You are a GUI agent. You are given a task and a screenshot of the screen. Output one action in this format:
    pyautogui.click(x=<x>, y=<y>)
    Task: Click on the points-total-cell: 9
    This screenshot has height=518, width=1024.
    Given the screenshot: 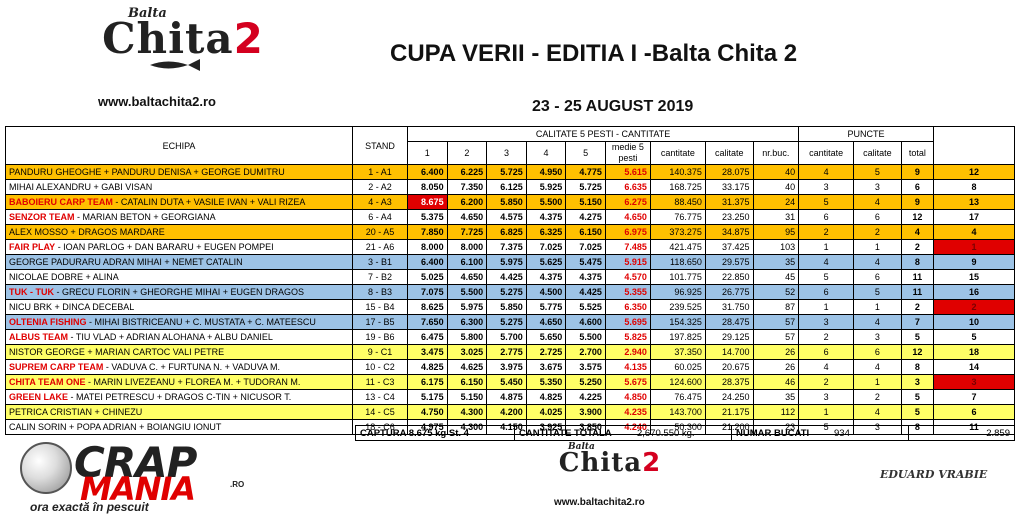 What is the action you would take?
    pyautogui.click(x=917, y=202)
    